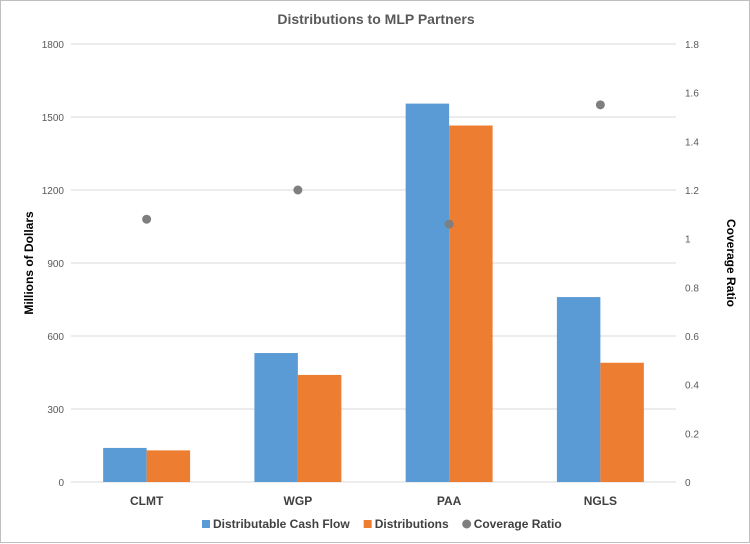  Describe the element at coordinates (692, 264) in the screenshot. I see `right-axis-ticks: 0 0.2 0.4 0.6 0.8 1 1.2 1.4 1.6 1.8` at that location.